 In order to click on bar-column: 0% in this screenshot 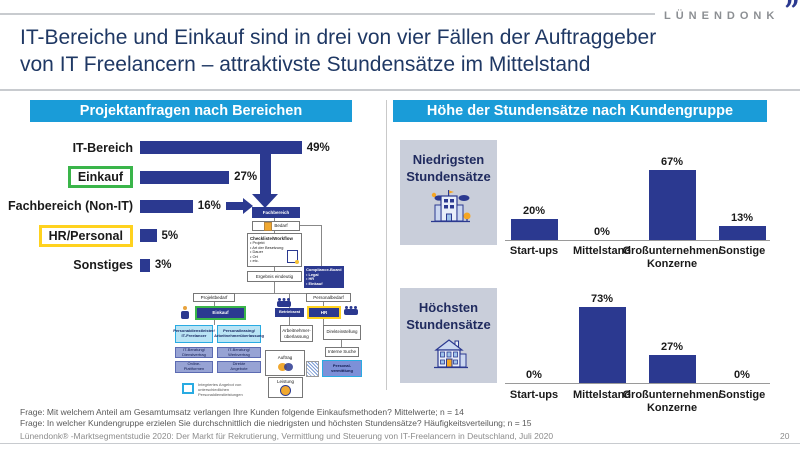, I will do `click(602, 192)`.